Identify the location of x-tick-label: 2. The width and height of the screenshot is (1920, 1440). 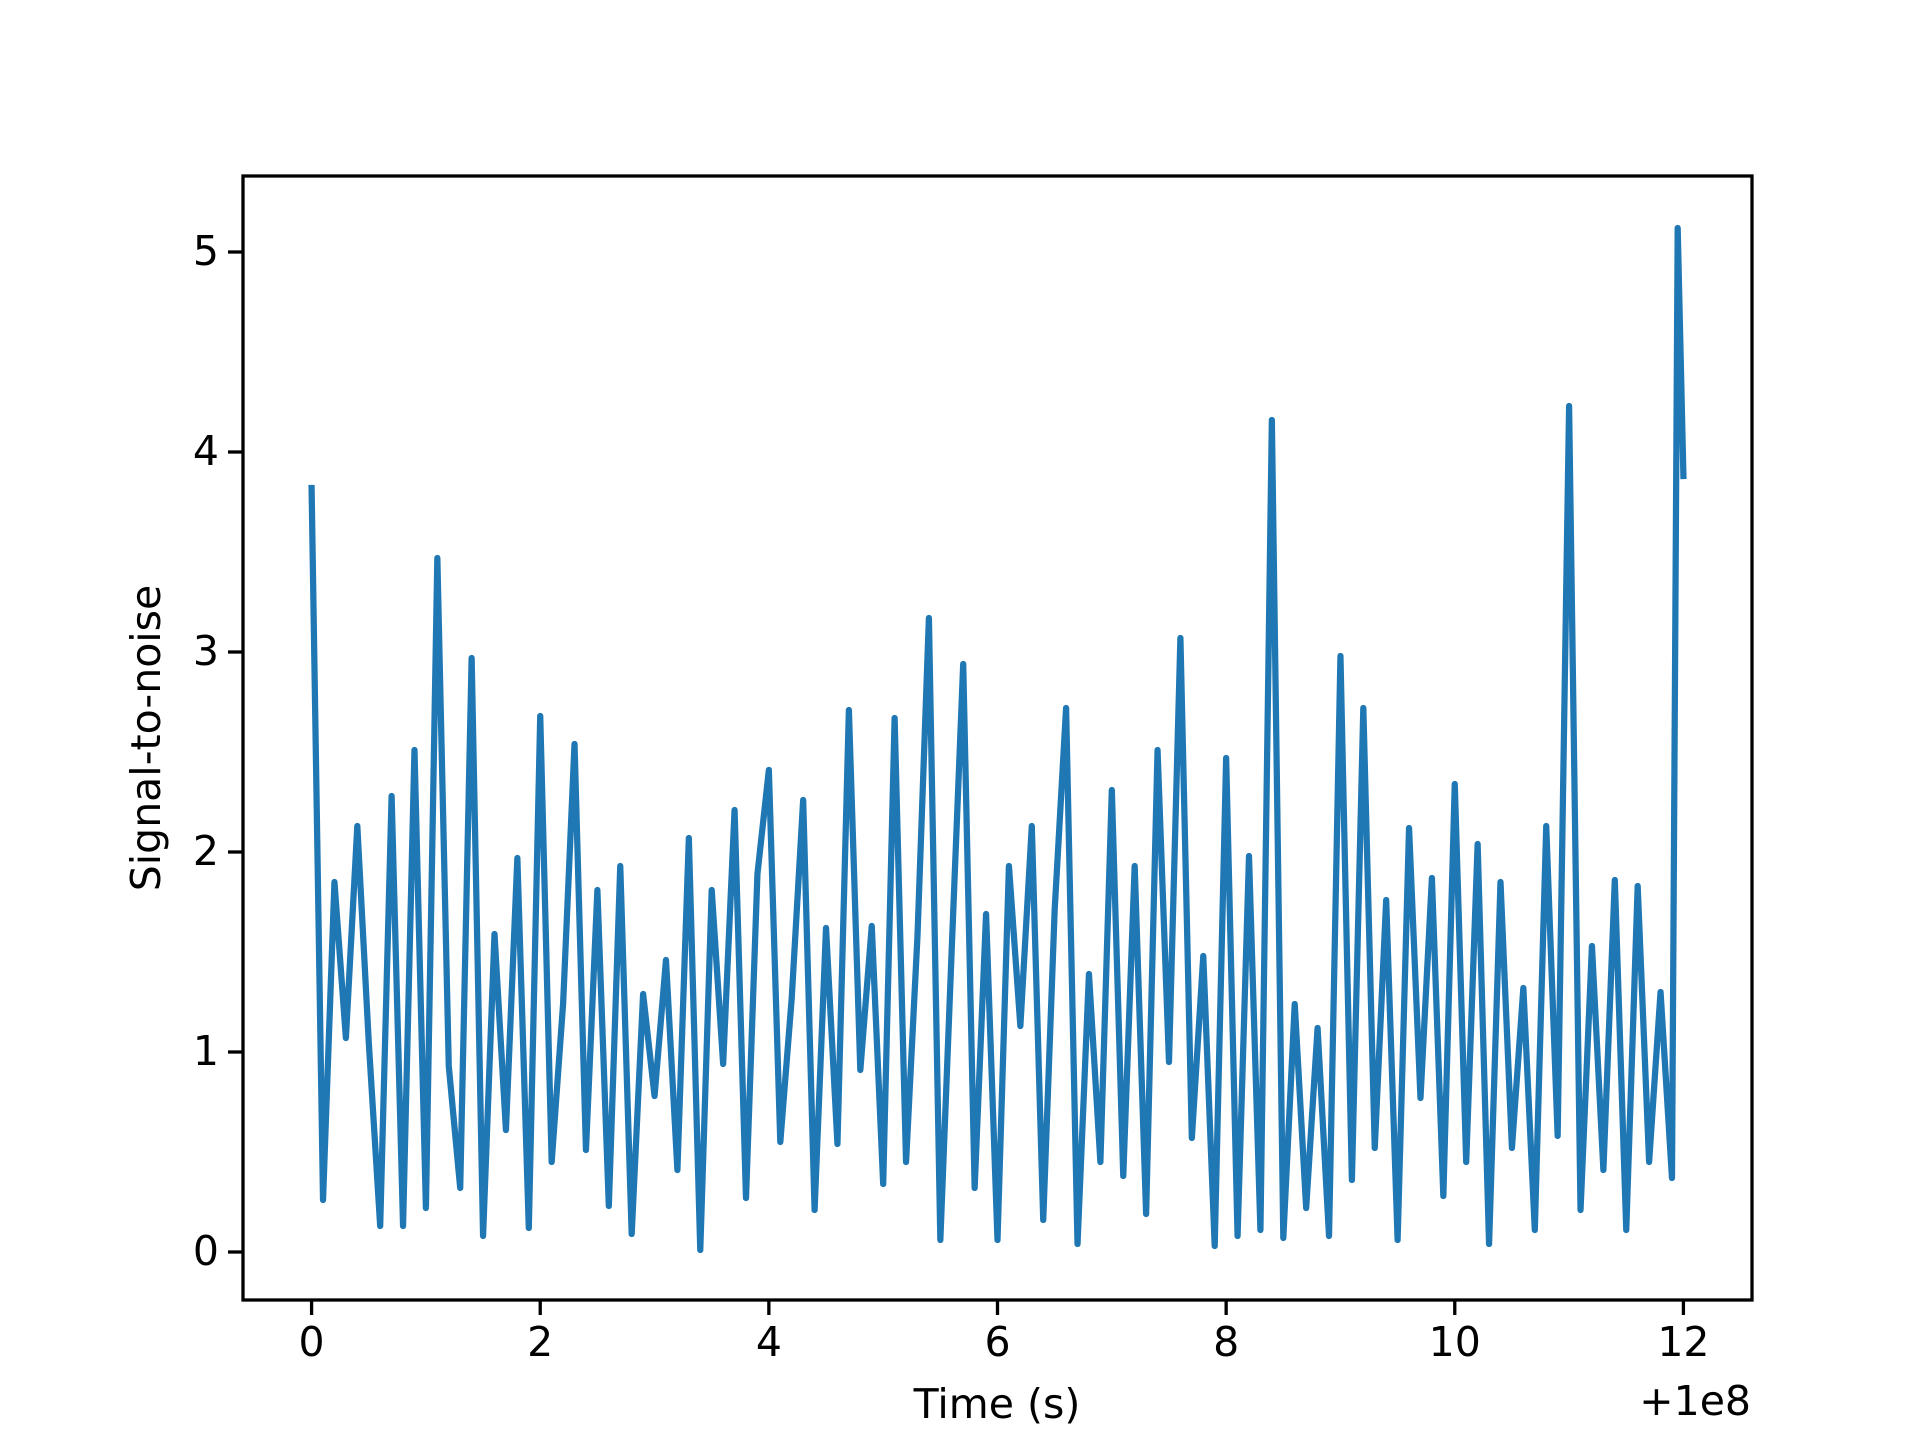
(540, 1342).